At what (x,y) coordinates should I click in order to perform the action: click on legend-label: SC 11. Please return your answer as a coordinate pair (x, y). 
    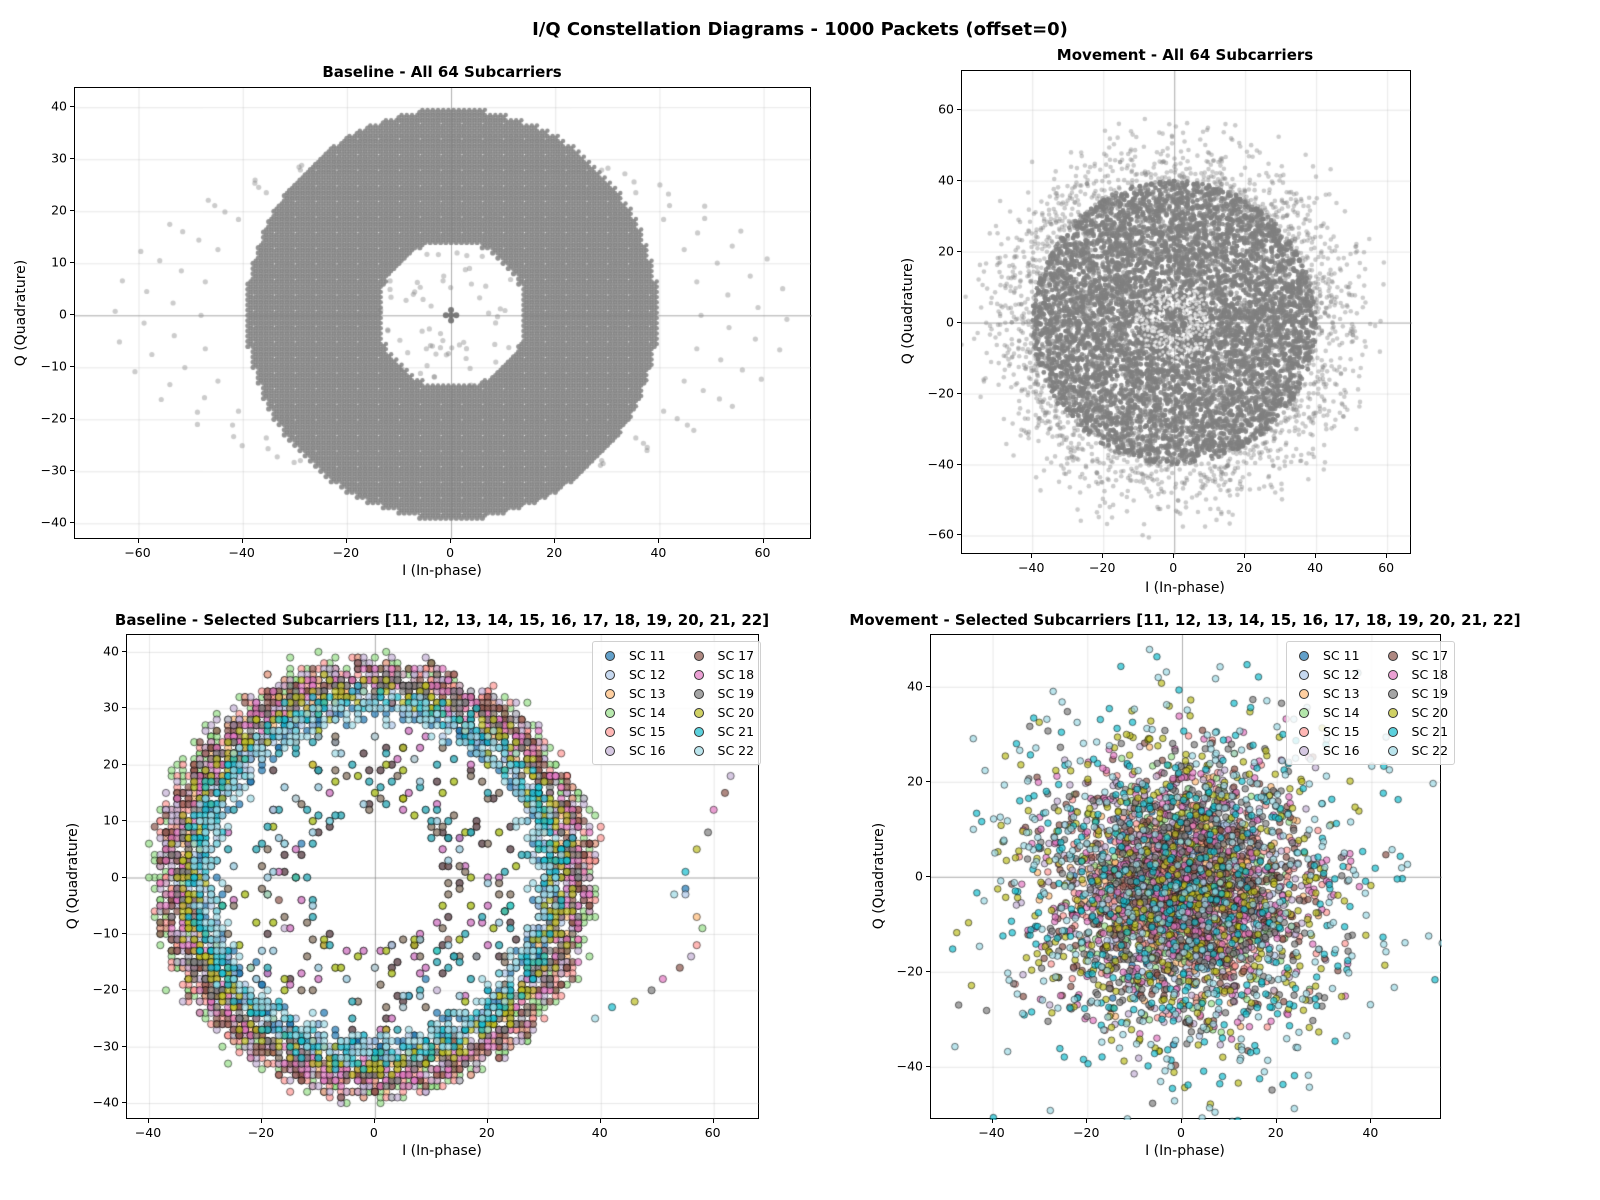
    Looking at the image, I should click on (647, 655).